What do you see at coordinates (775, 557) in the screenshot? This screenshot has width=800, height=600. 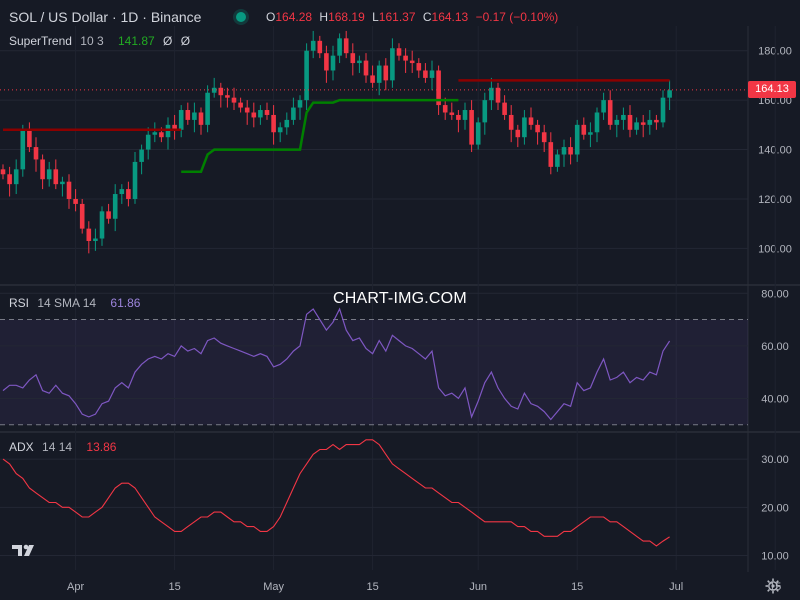 I see `adx-tick-label: 10.00` at bounding box center [775, 557].